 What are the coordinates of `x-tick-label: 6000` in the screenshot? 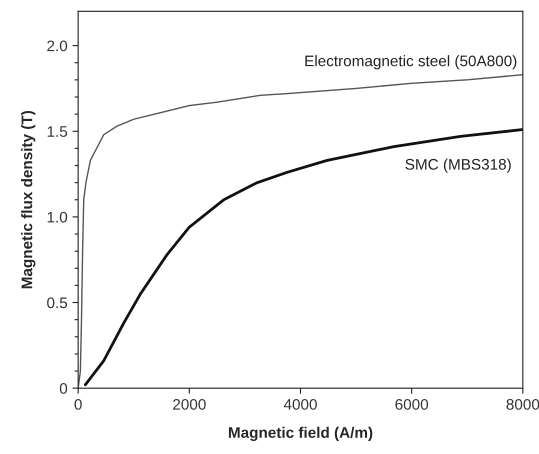 It's located at (411, 404).